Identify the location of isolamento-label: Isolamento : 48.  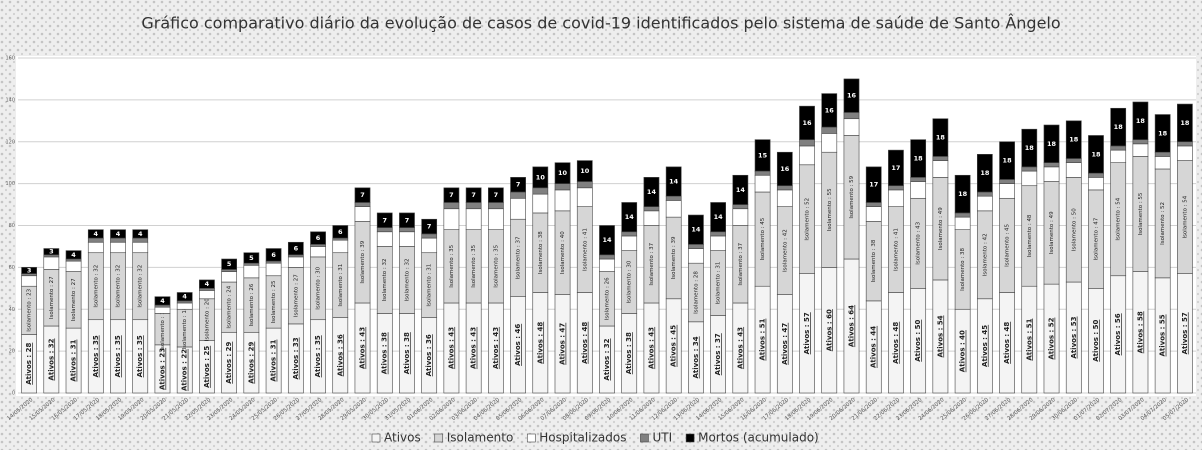
(1030, 235).